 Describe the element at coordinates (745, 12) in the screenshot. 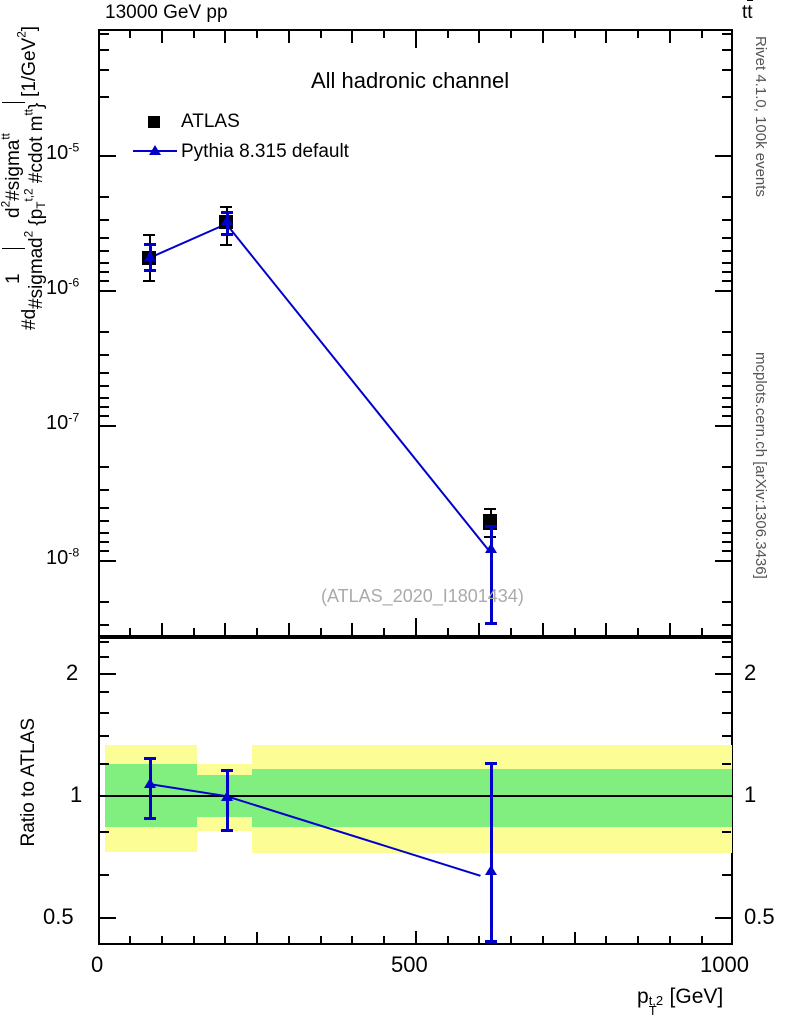

I see `process-t1: t` at that location.